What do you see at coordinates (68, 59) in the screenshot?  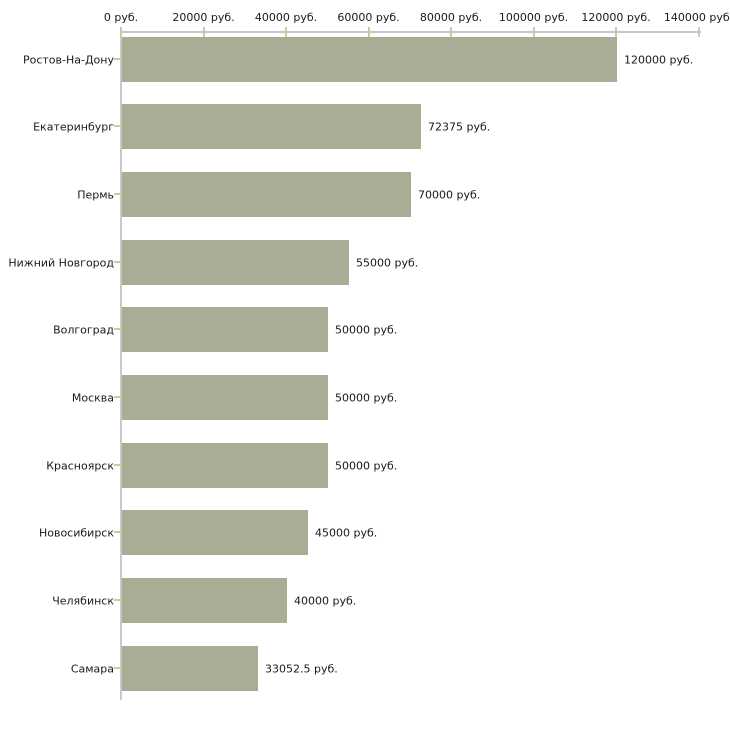 I see `category-label: Ростов-На-Дону` at bounding box center [68, 59].